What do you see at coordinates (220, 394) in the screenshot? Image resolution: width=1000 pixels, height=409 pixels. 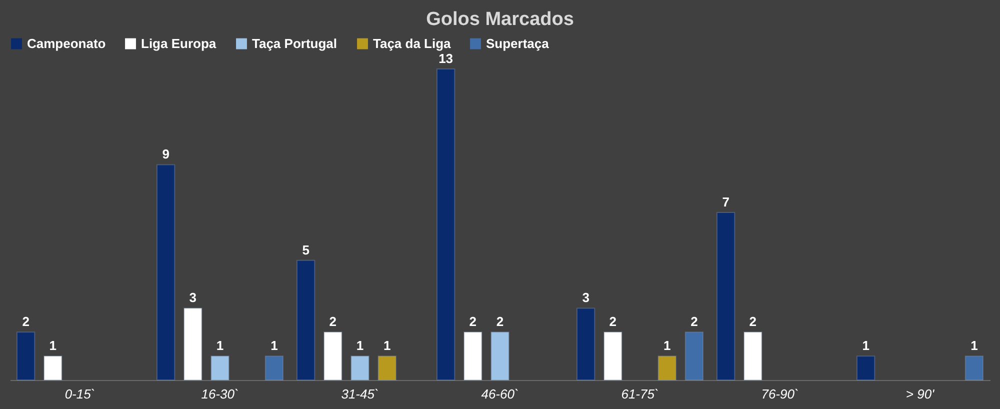 I see `x-tick-label: 16-30`` at bounding box center [220, 394].